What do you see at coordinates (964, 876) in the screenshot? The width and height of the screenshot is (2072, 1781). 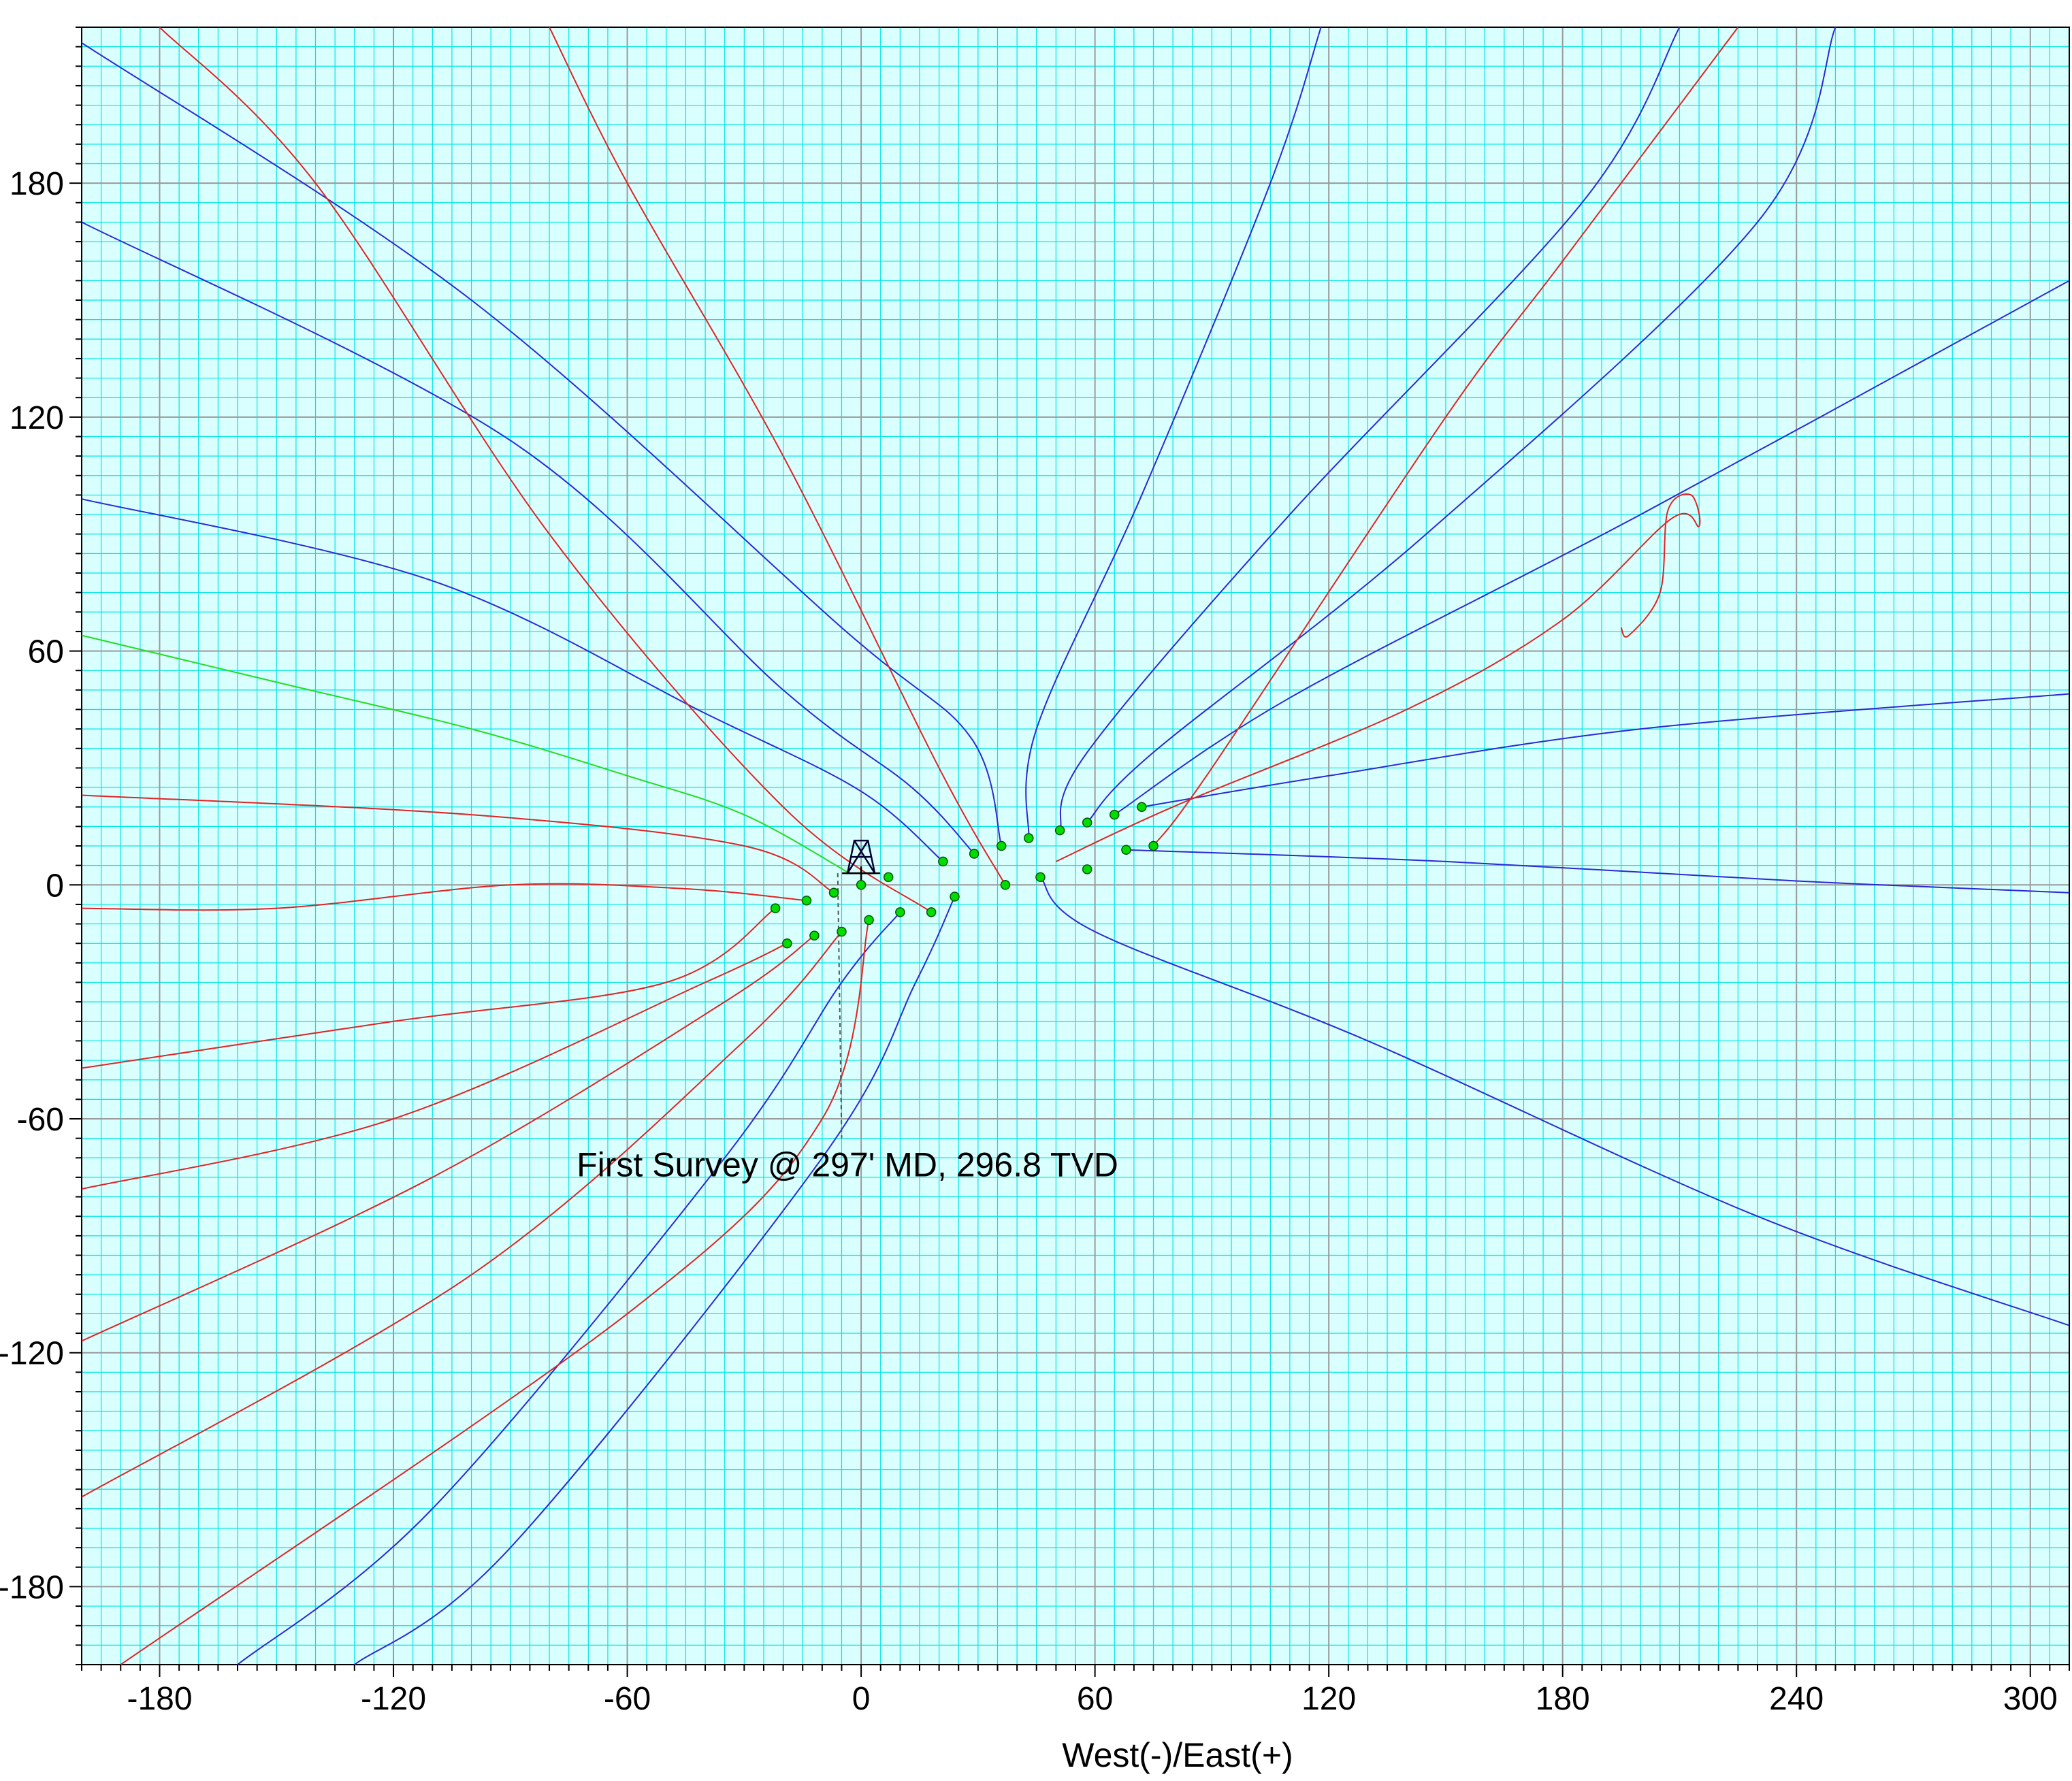 I see `survey-markers` at bounding box center [964, 876].